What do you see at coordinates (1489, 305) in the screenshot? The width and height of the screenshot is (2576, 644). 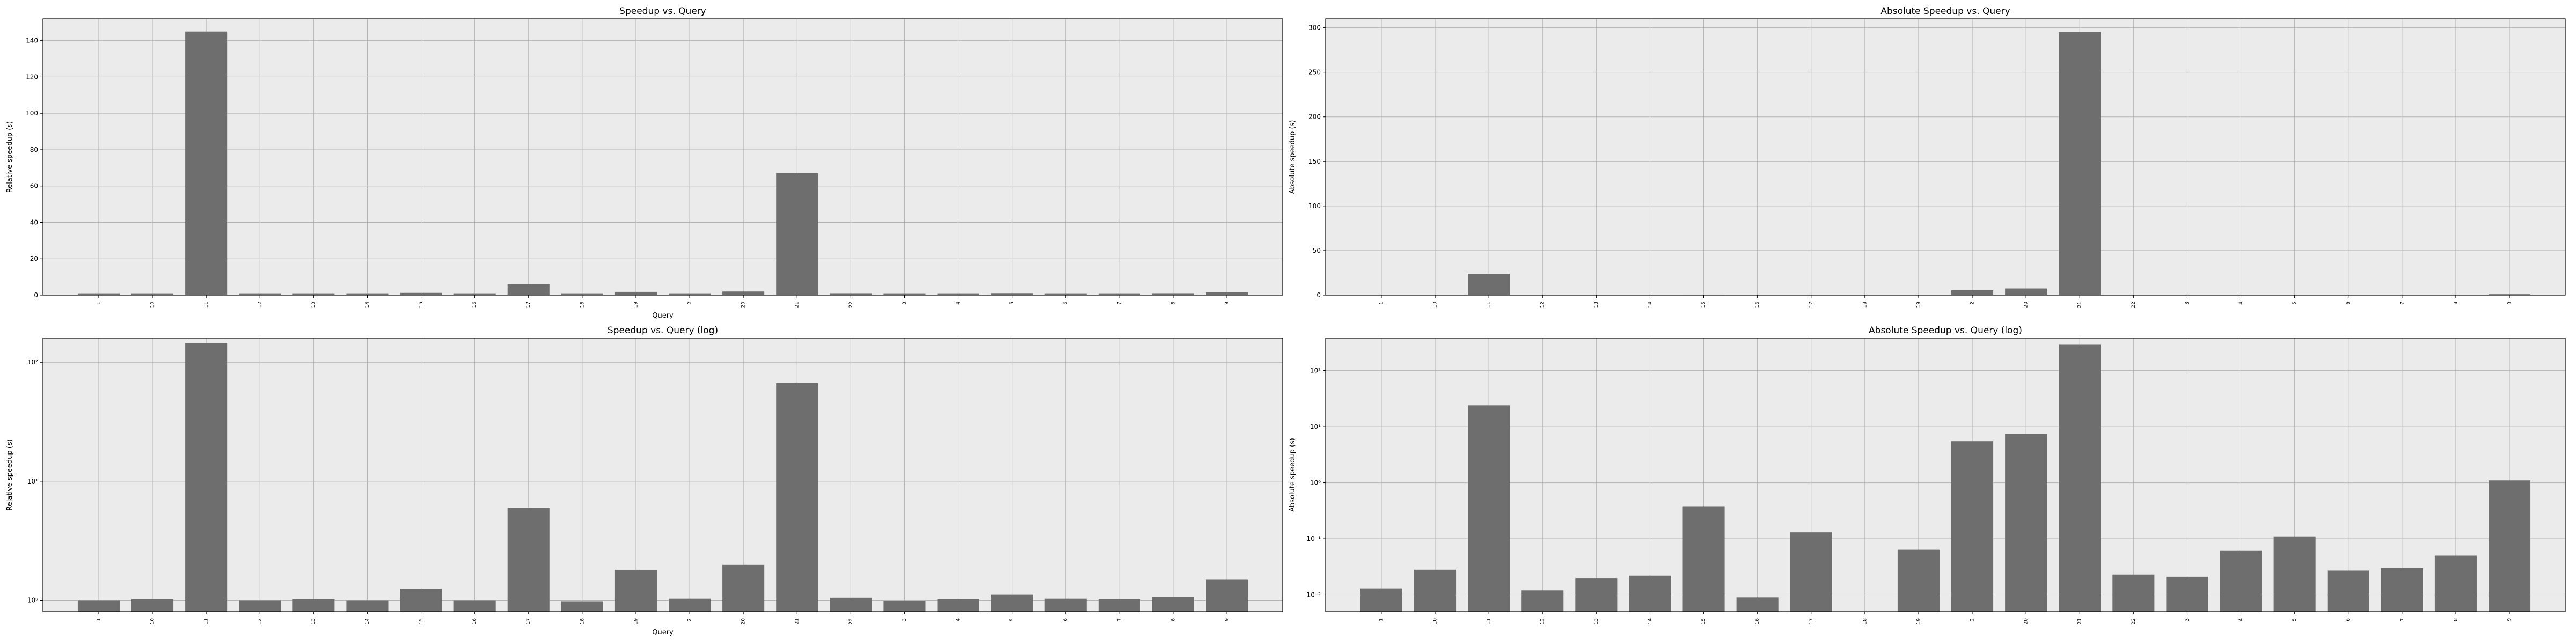 I see `x-tick-label: 11` at bounding box center [1489, 305].